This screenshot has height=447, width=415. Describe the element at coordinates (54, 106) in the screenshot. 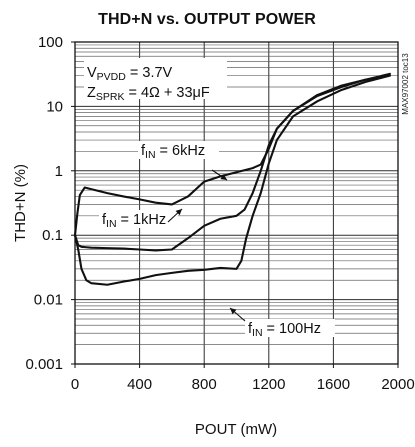

I see `y-tick-label-4: 10` at that location.